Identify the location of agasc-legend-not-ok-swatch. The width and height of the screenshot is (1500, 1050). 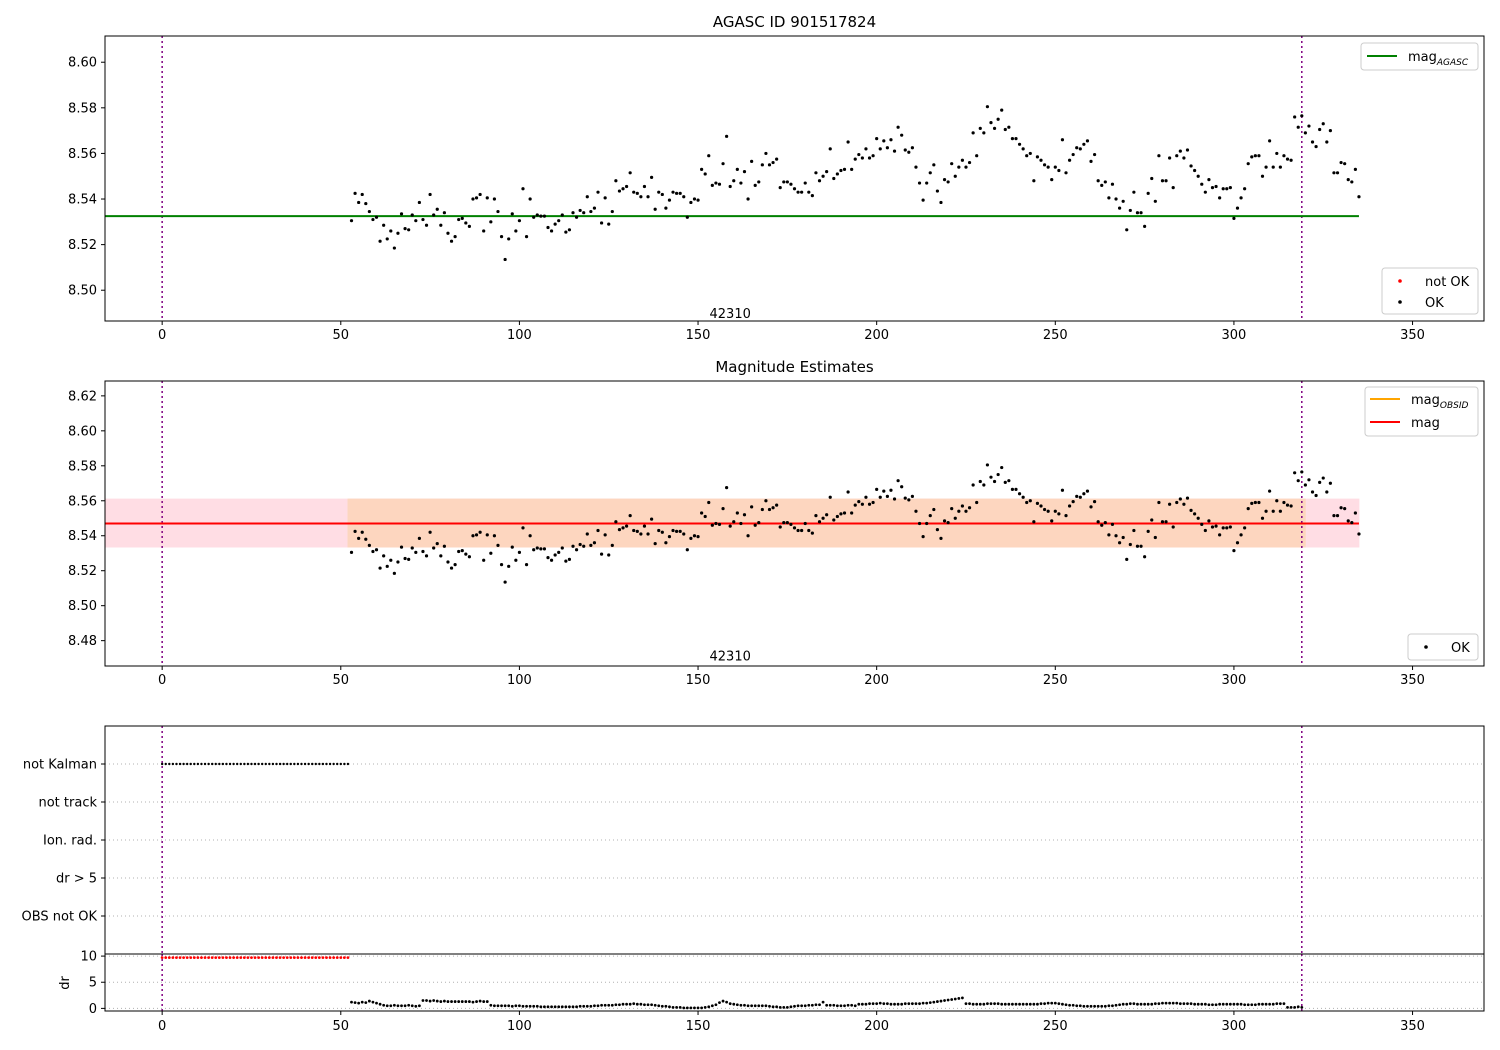
(1400, 281).